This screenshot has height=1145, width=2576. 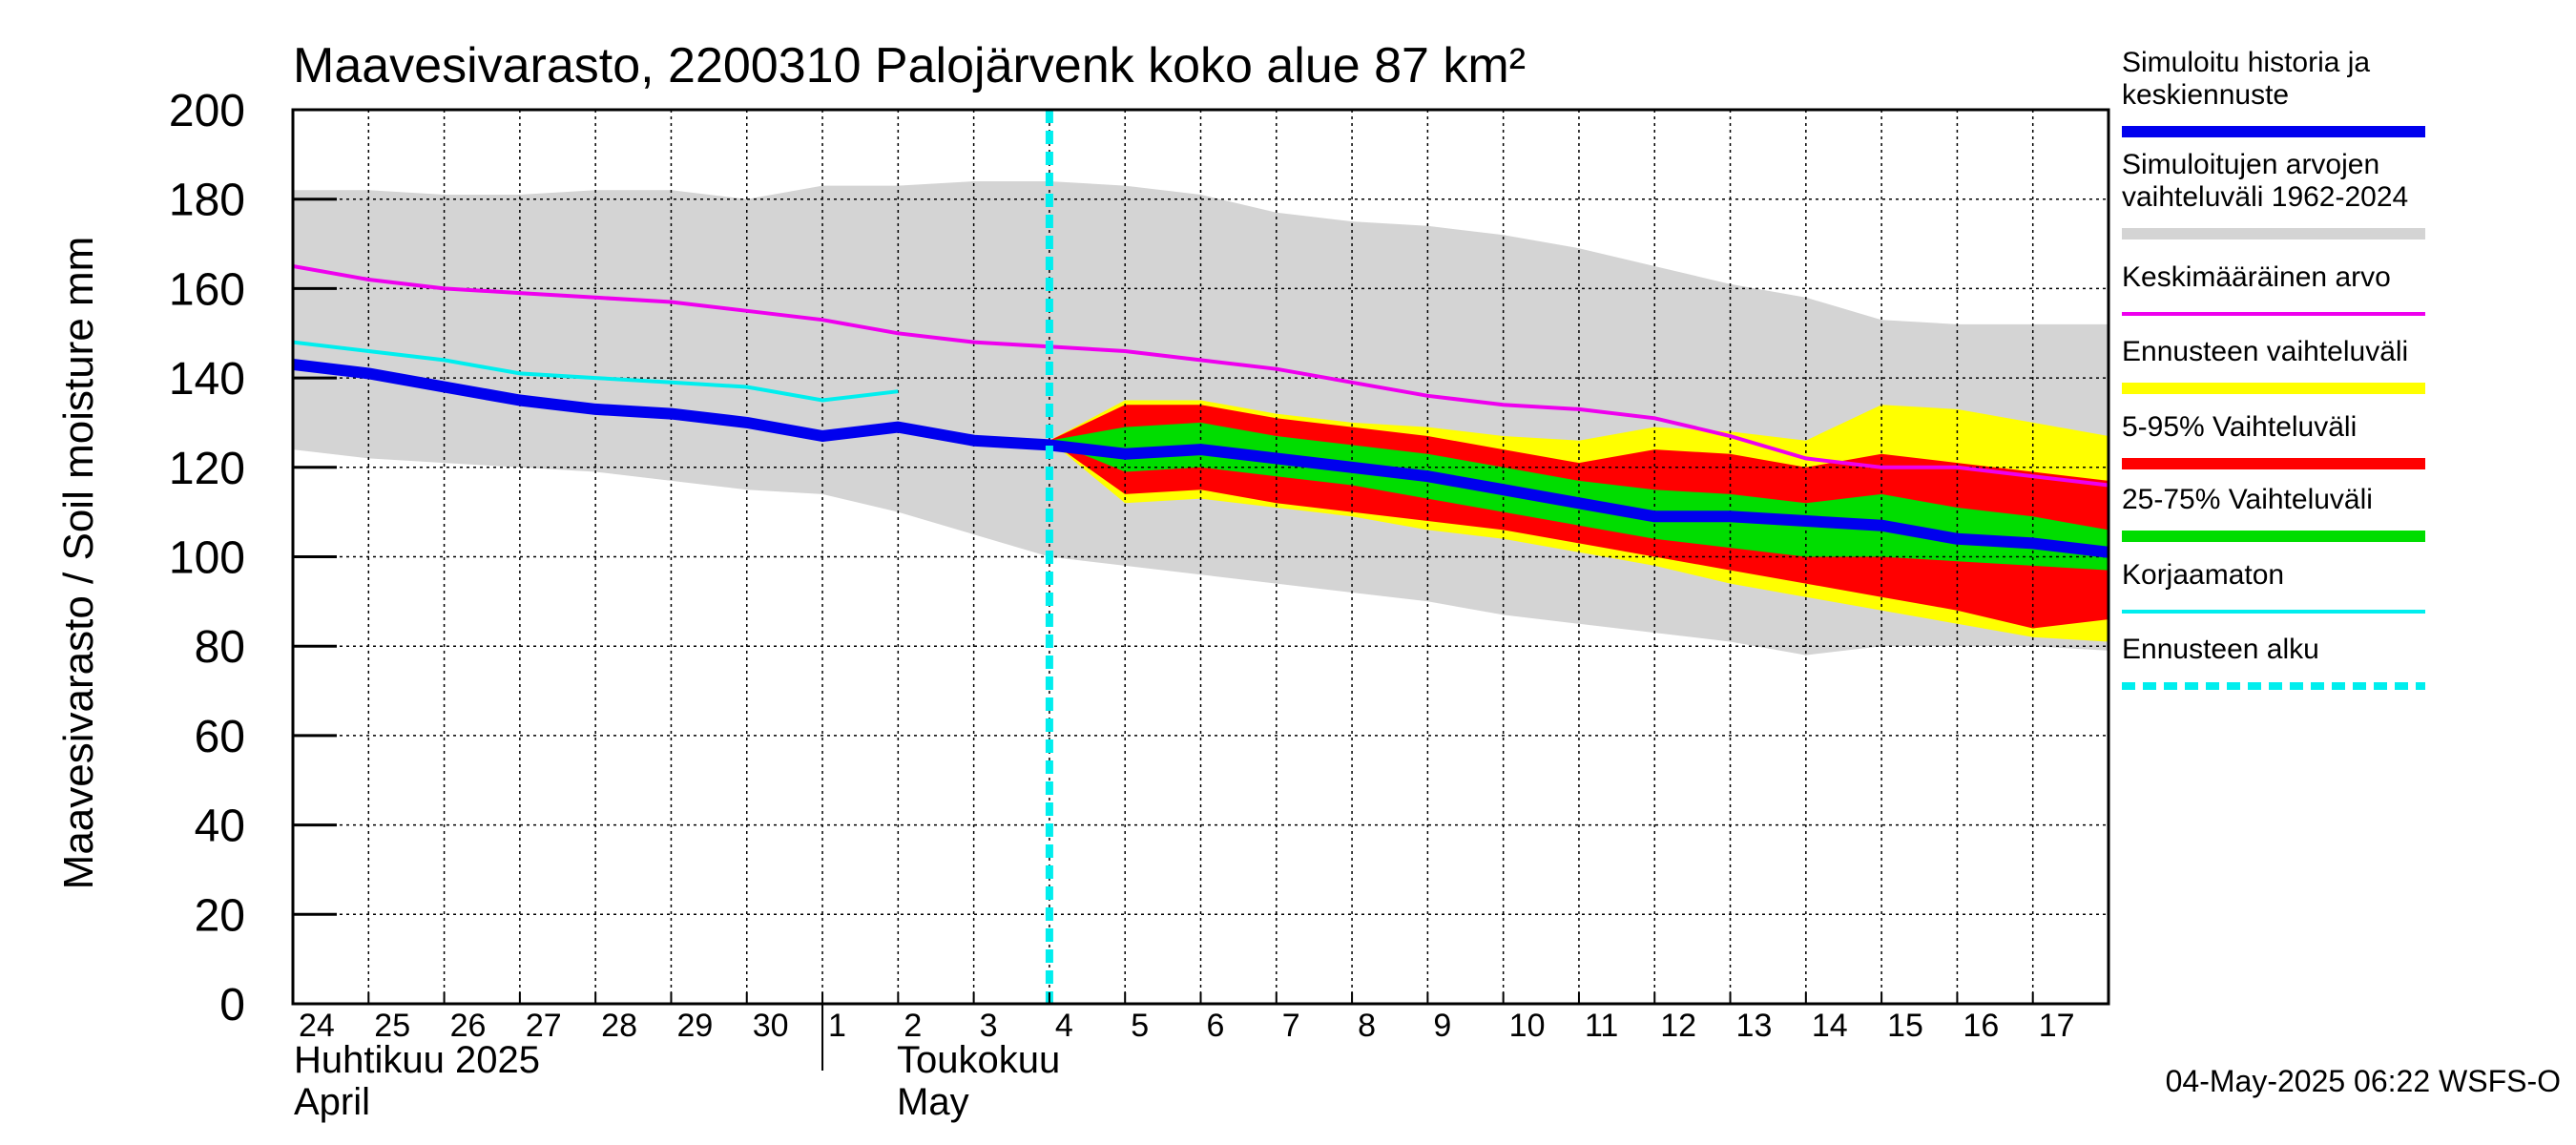 I want to click on legend-label-range_hist-2: vaihteluväli 1962-2024, so click(x=2265, y=197).